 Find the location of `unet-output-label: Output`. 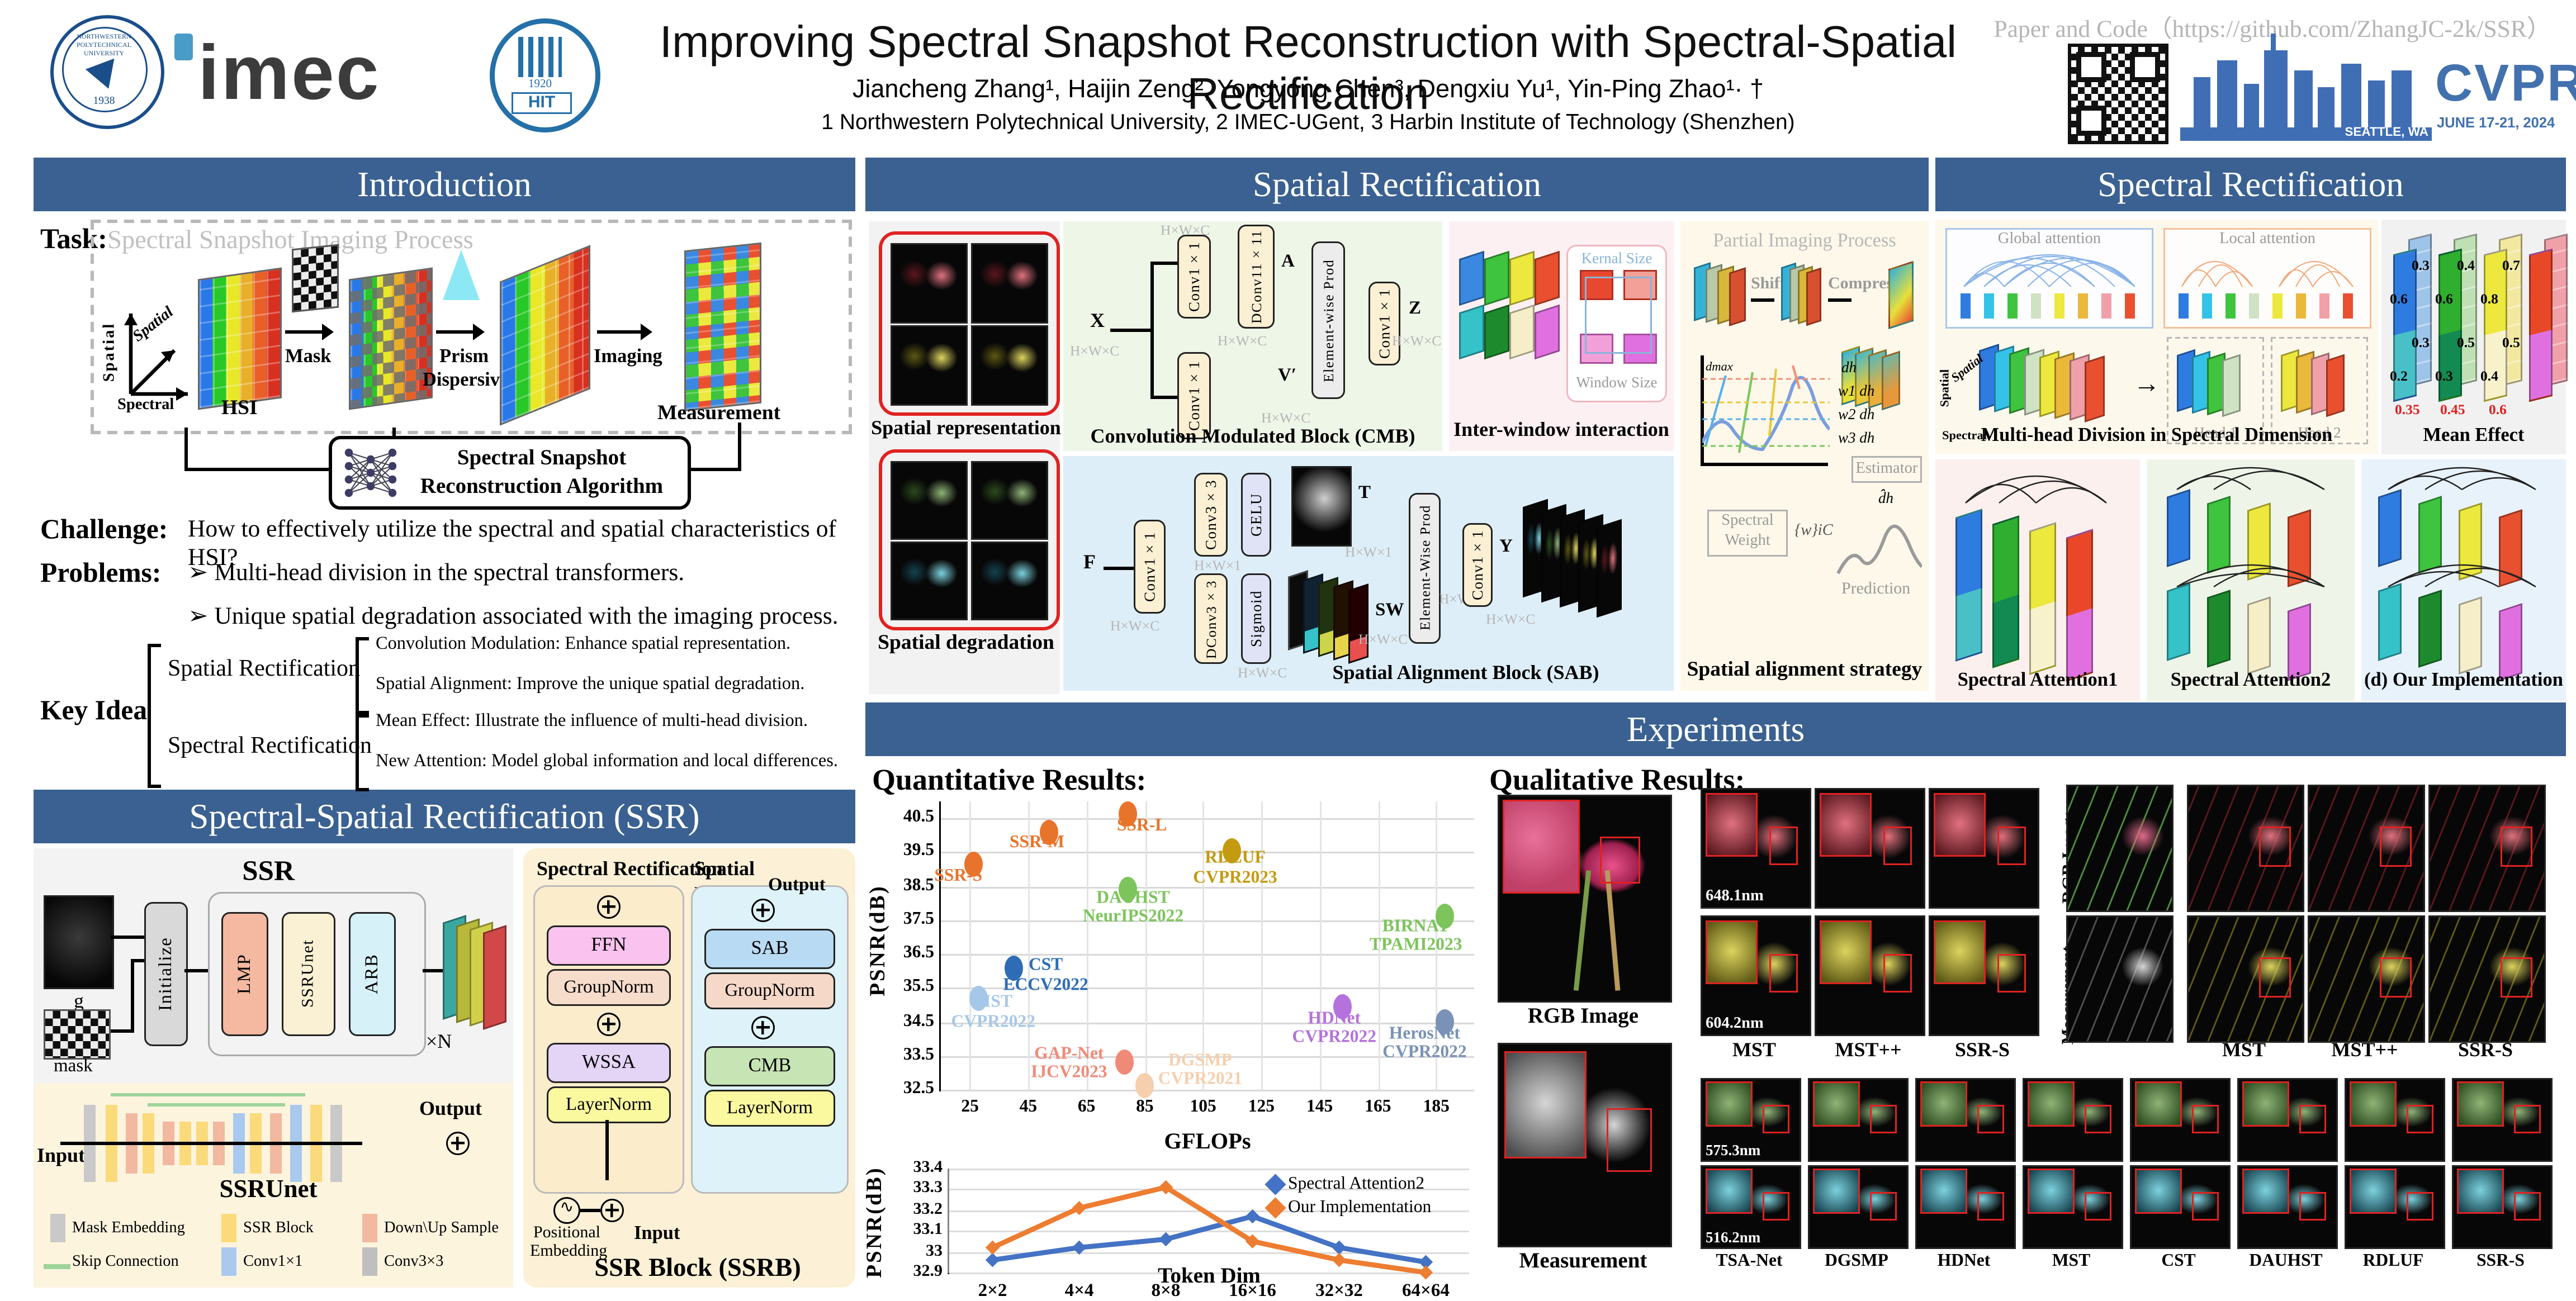

unet-output-label: Output is located at coordinates (450, 1108).